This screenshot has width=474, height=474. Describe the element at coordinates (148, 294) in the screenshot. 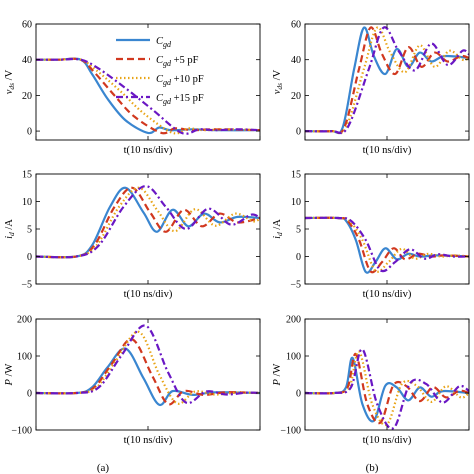

I see `x-axis-label-a2: t(10 ns/div)` at that location.